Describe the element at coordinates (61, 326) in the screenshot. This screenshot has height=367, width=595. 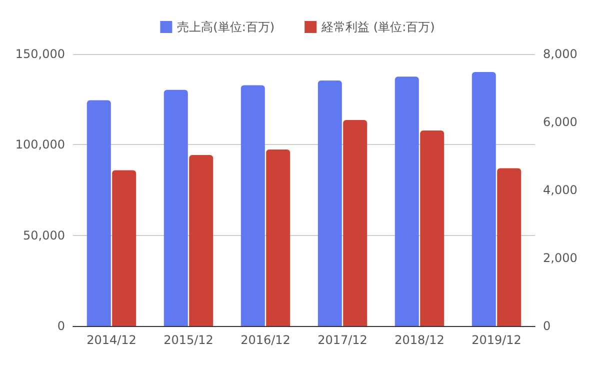
I see `y-tick-label: 0` at that location.